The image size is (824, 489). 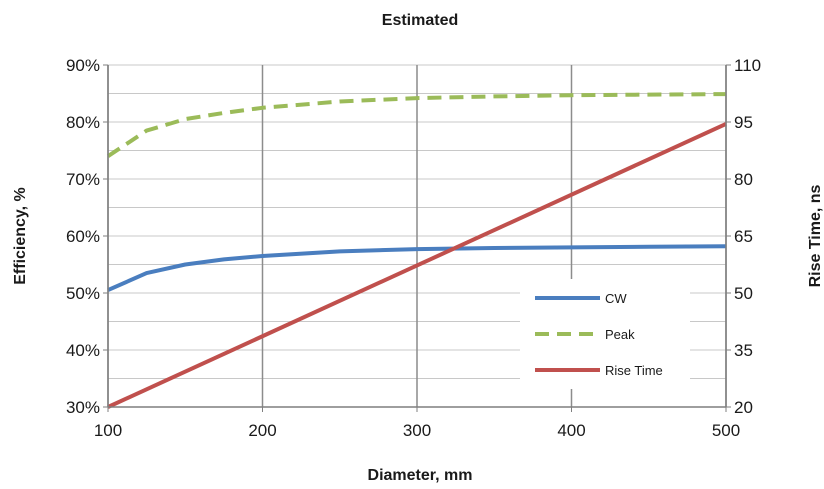 What do you see at coordinates (743, 179) in the screenshot?
I see `y-right-tick-label: 80` at bounding box center [743, 179].